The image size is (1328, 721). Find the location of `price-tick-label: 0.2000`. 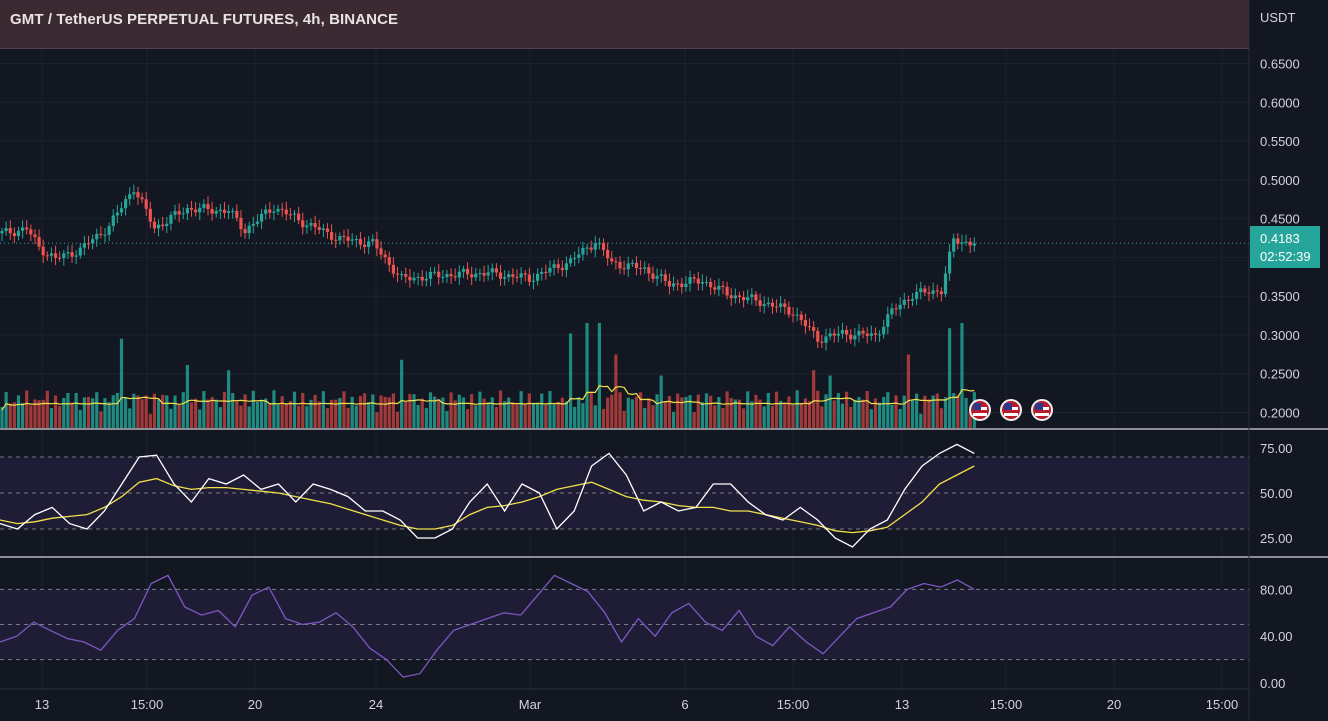

price-tick-label: 0.2000 is located at coordinates (1280, 412).